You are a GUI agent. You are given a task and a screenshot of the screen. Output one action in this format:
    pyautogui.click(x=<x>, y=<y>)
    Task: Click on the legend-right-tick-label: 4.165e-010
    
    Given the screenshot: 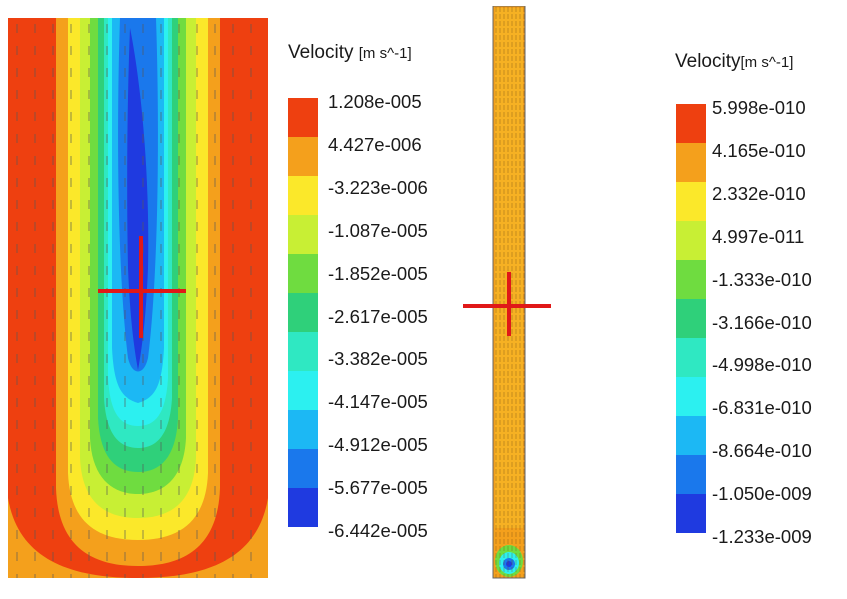 What is the action you would take?
    pyautogui.click(x=759, y=150)
    